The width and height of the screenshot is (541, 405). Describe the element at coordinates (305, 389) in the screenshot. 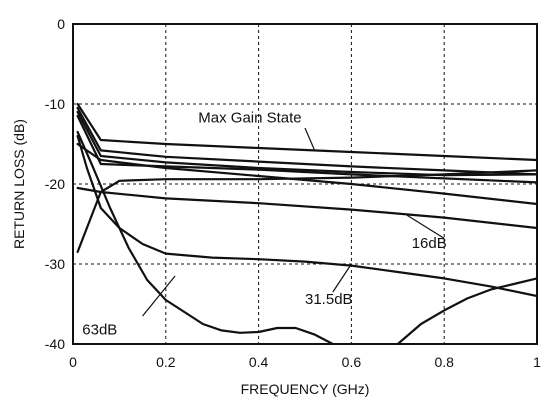

I see `x-axis-label: FREQUENCY (GHz)` at that location.